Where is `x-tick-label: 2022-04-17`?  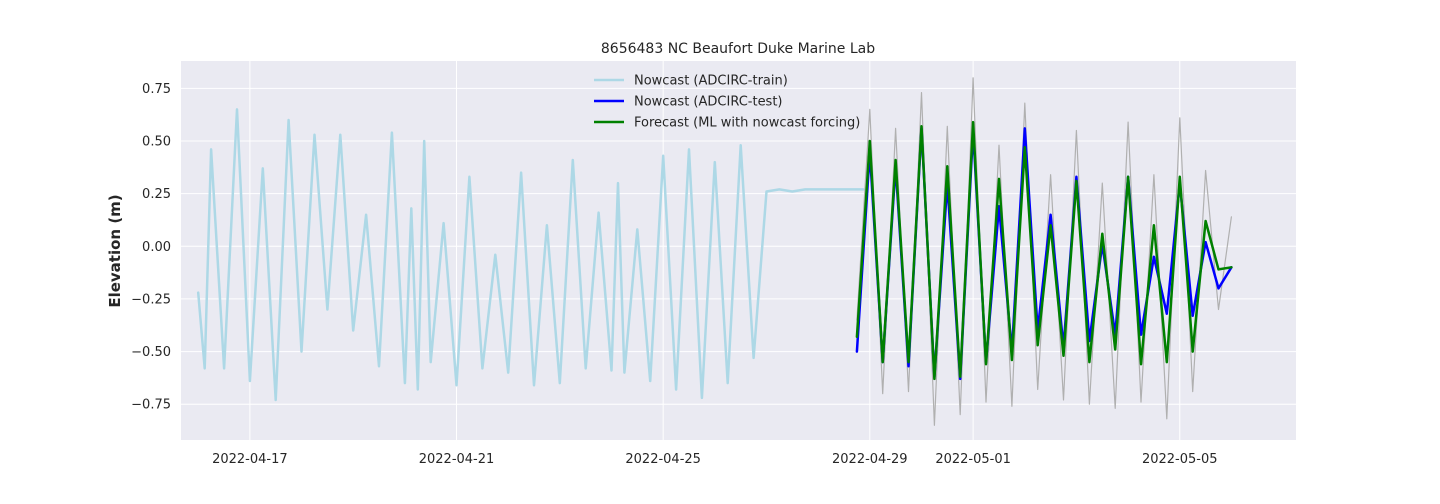 x-tick-label: 2022-04-17 is located at coordinates (250, 459).